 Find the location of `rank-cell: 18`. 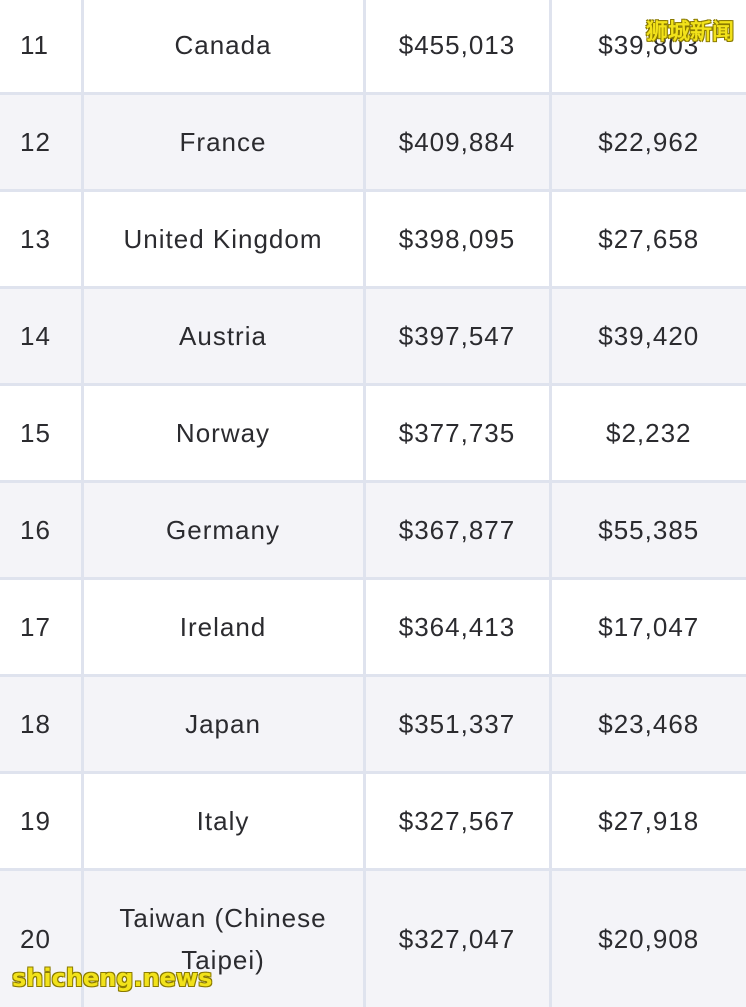

rank-cell: 18 is located at coordinates (41, 724).